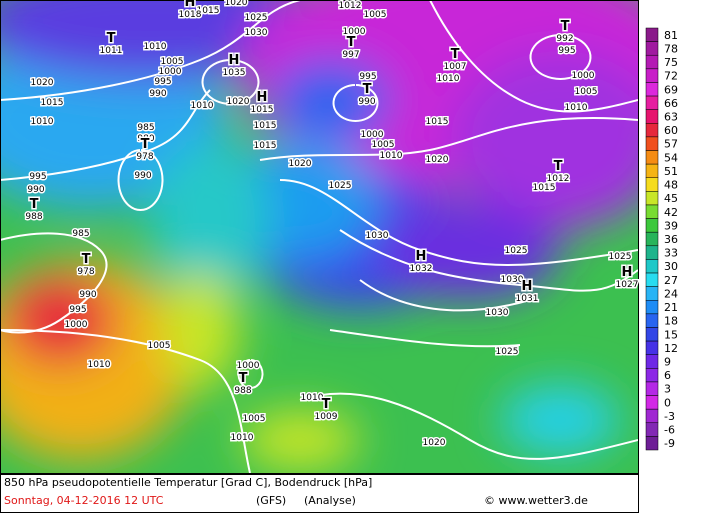  Describe the element at coordinates (667, 402) in the screenshot. I see `colorbar-label: 0` at that location.